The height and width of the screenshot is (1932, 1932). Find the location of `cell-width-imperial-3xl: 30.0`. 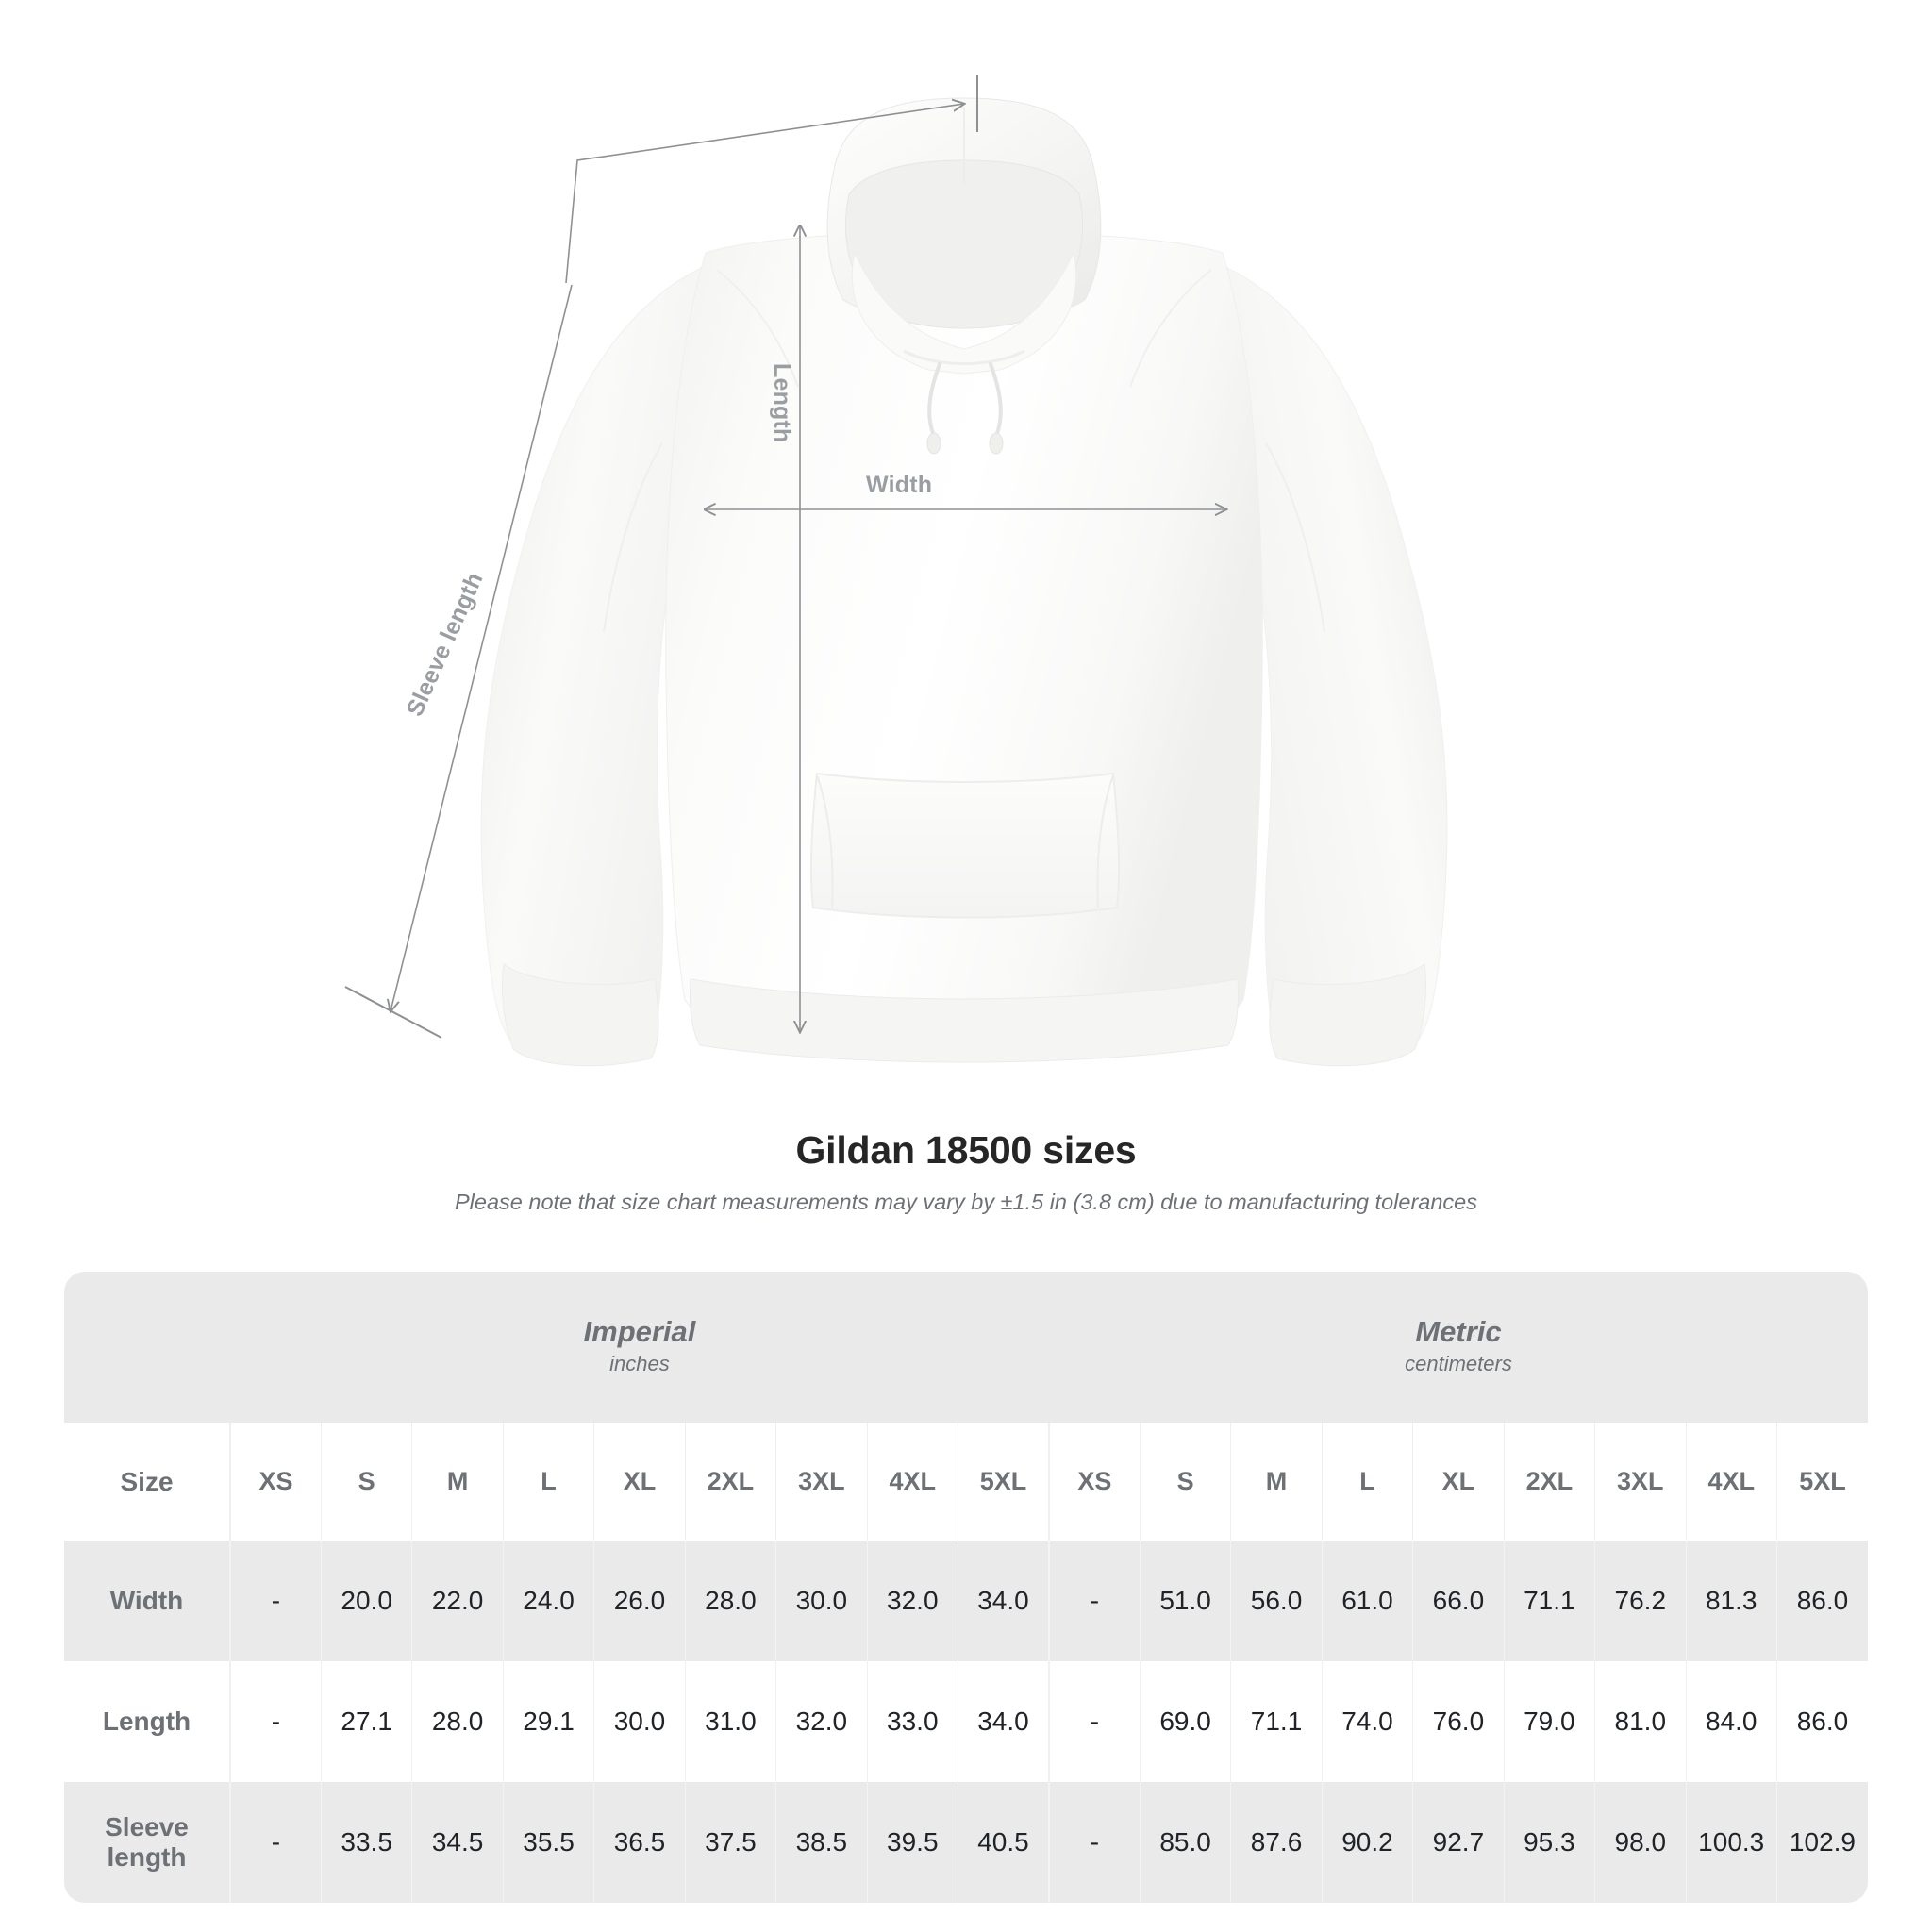

cell-width-imperial-3xl: 30.0 is located at coordinates (822, 1601).